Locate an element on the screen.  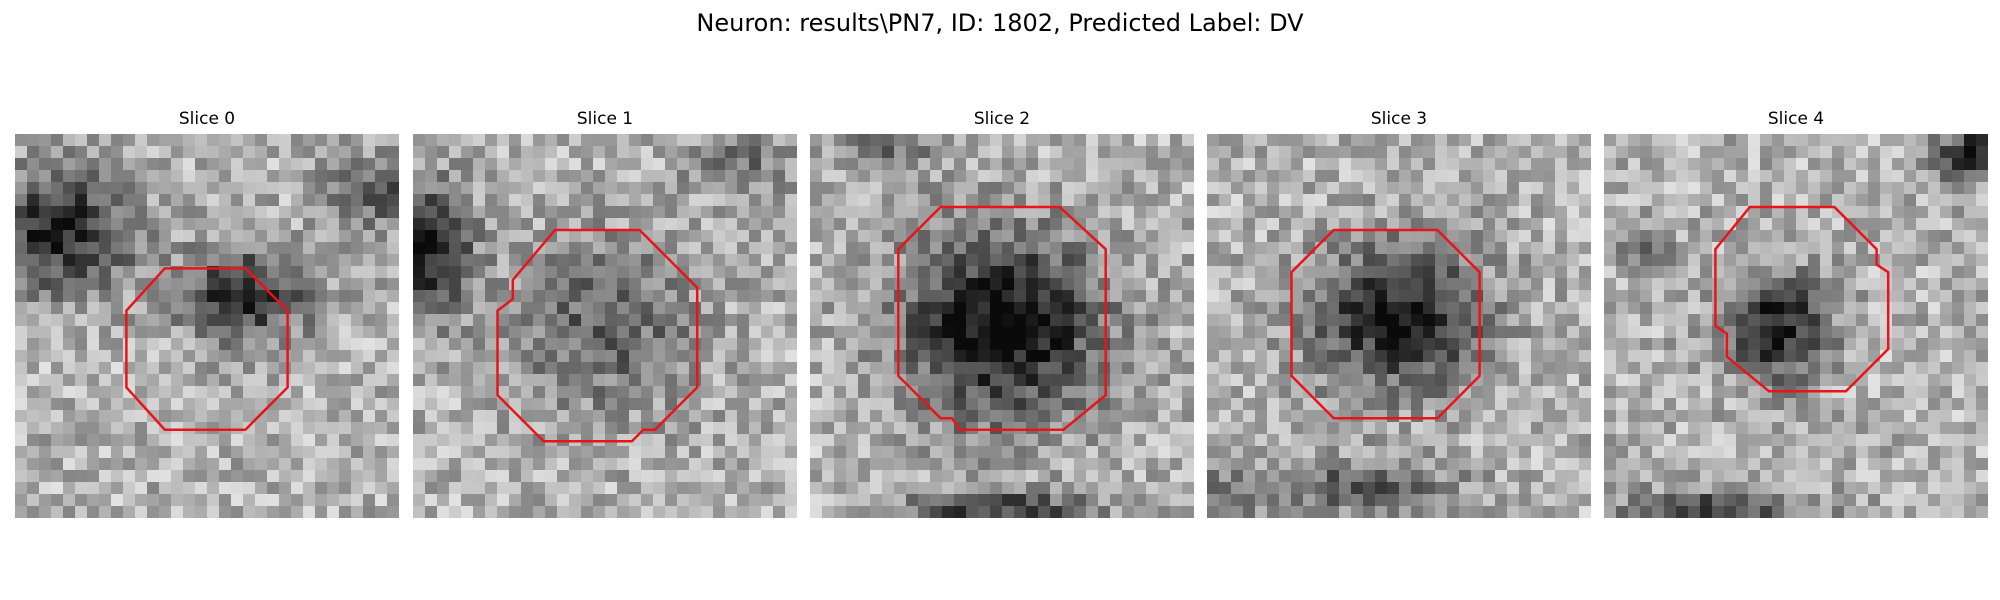
panel-title: Slice 2 is located at coordinates (1002, 119).